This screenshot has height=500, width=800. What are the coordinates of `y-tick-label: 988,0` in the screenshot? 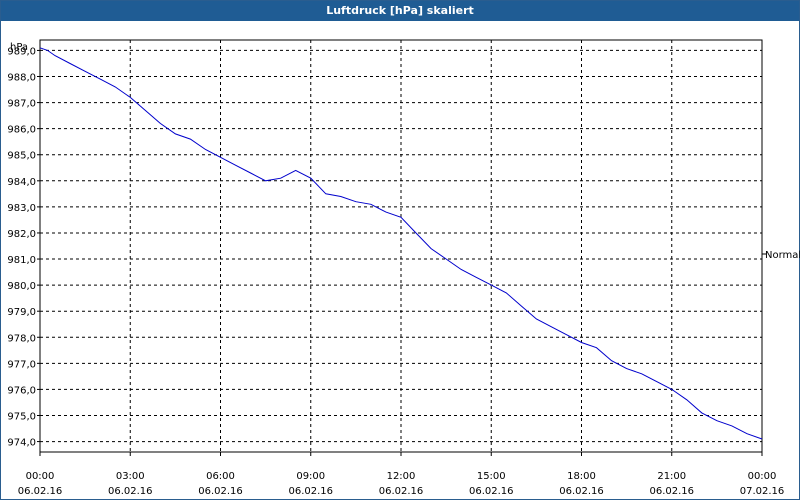 It's located at (21, 78).